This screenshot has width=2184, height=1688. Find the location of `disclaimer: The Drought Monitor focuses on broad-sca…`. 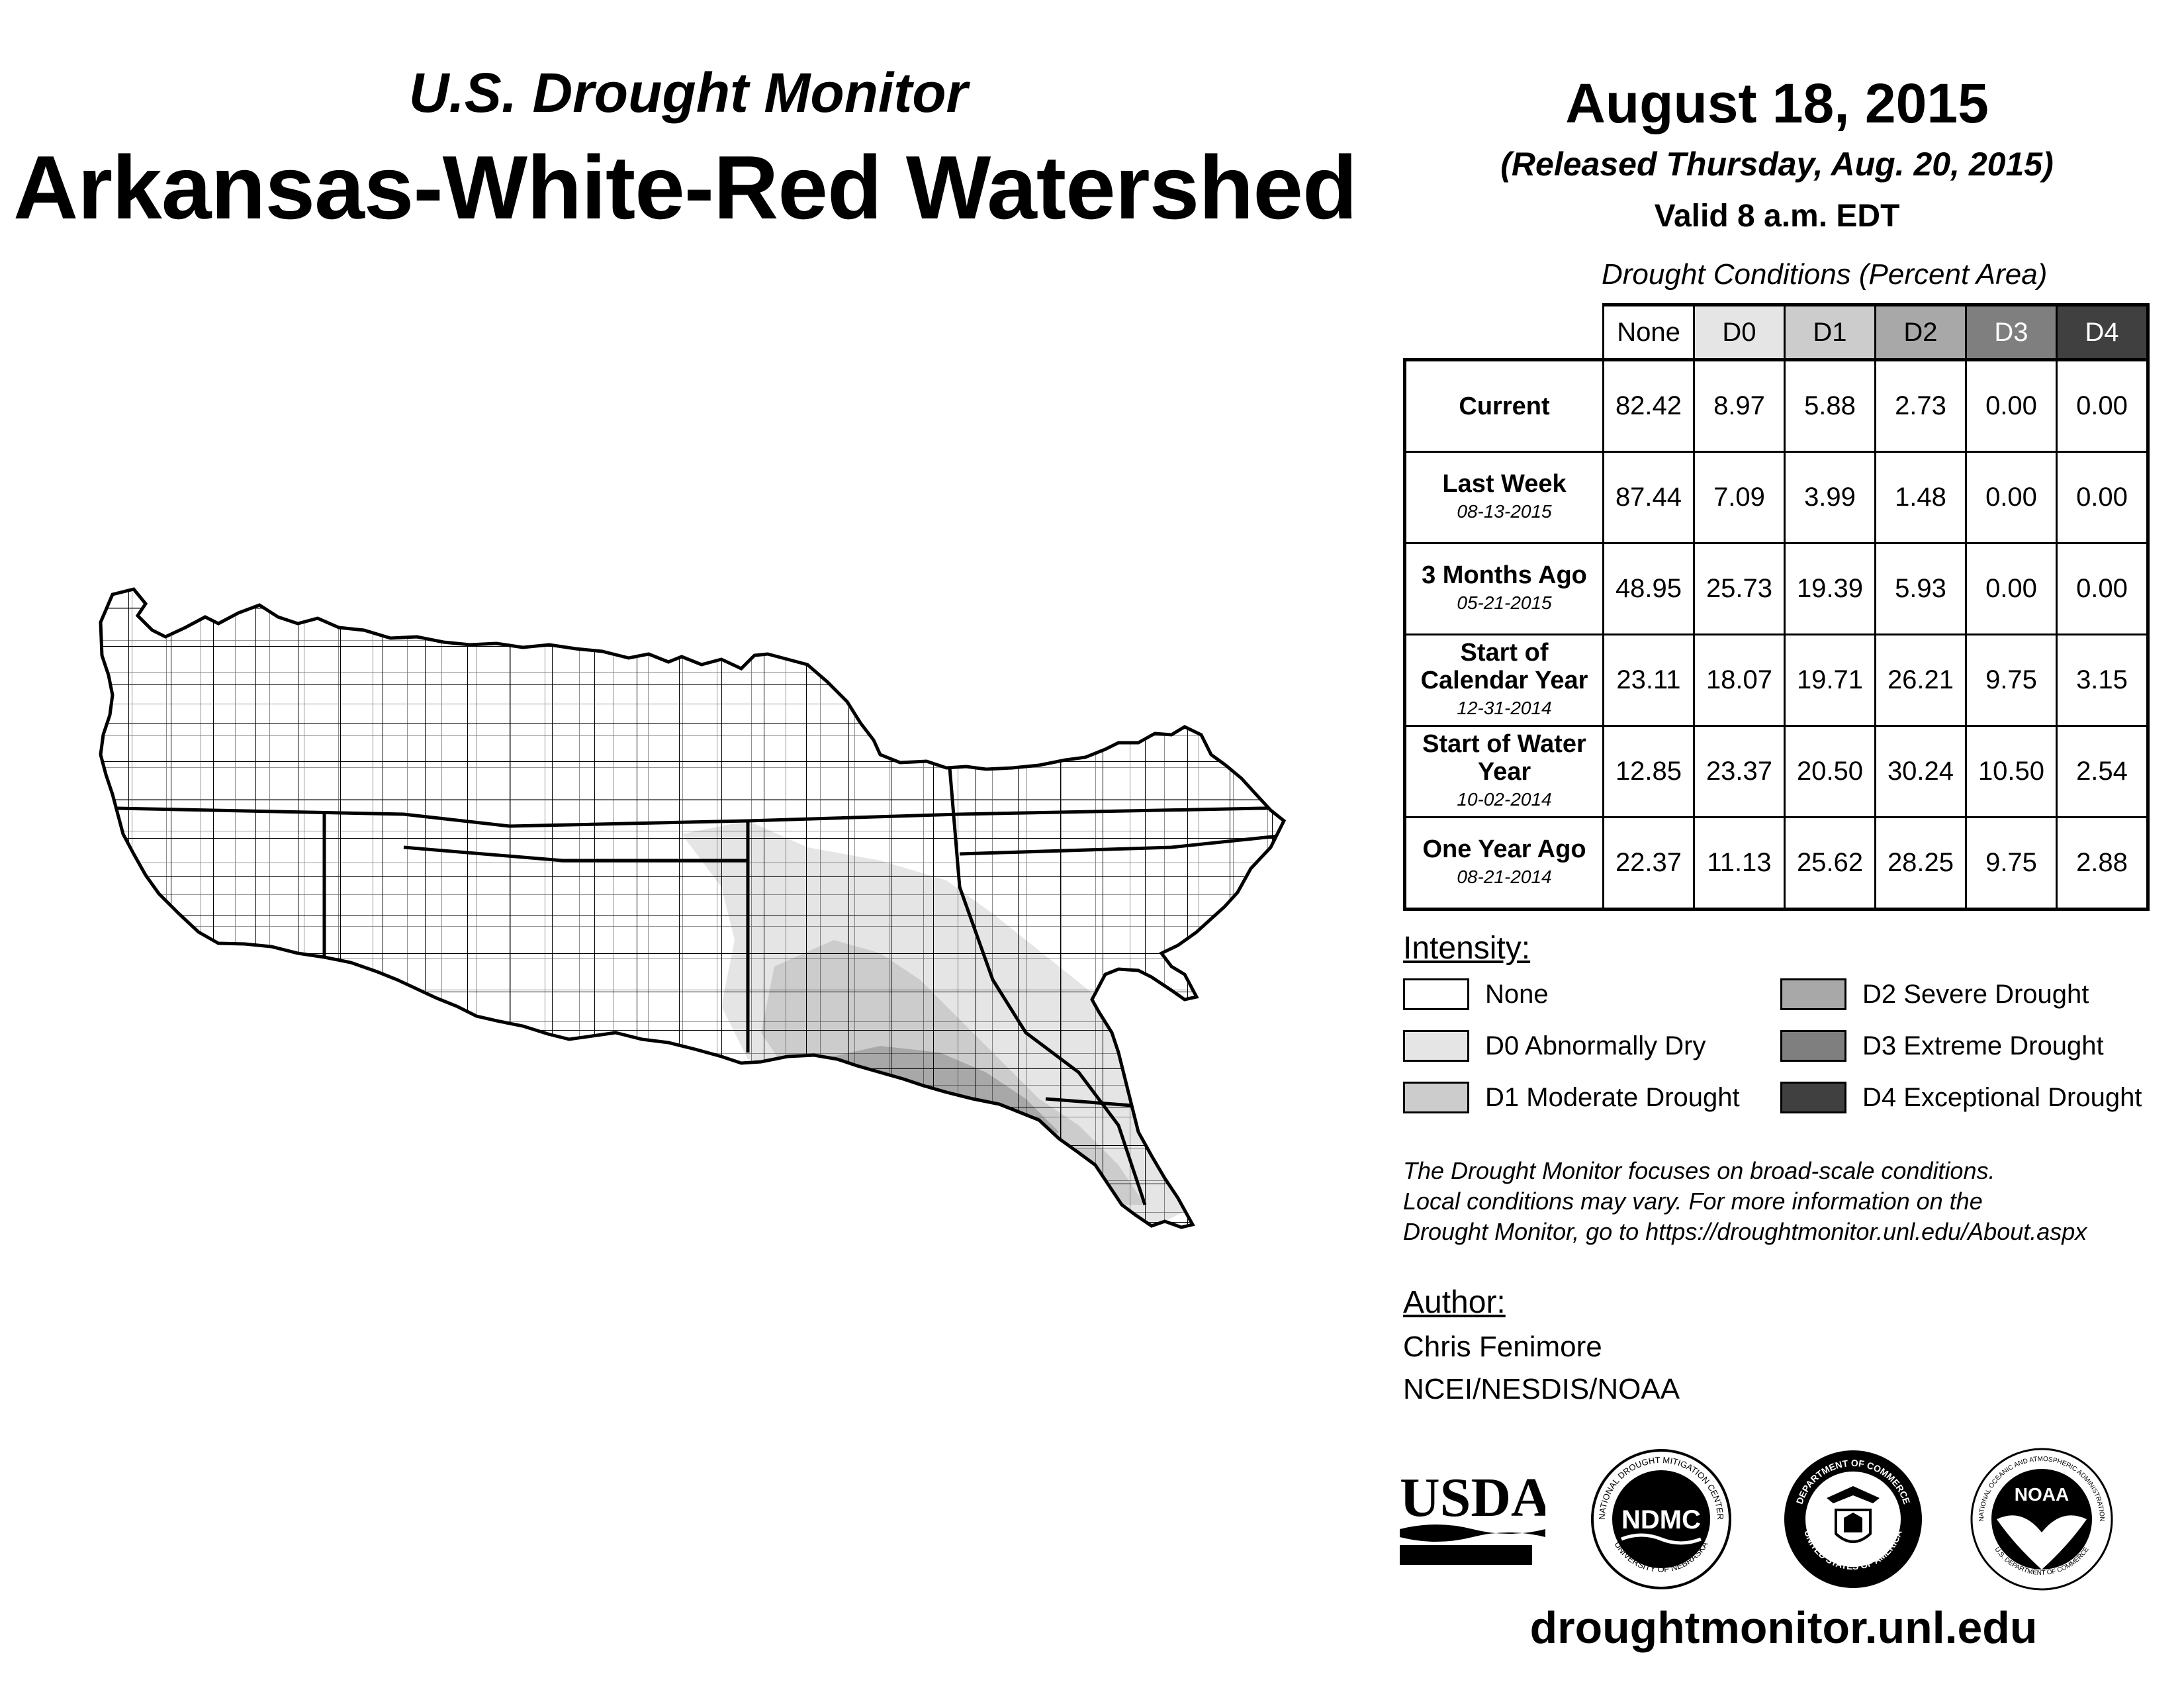

disclaimer: The Drought Monitor focuses on broad-sca… is located at coordinates (1745, 1201).